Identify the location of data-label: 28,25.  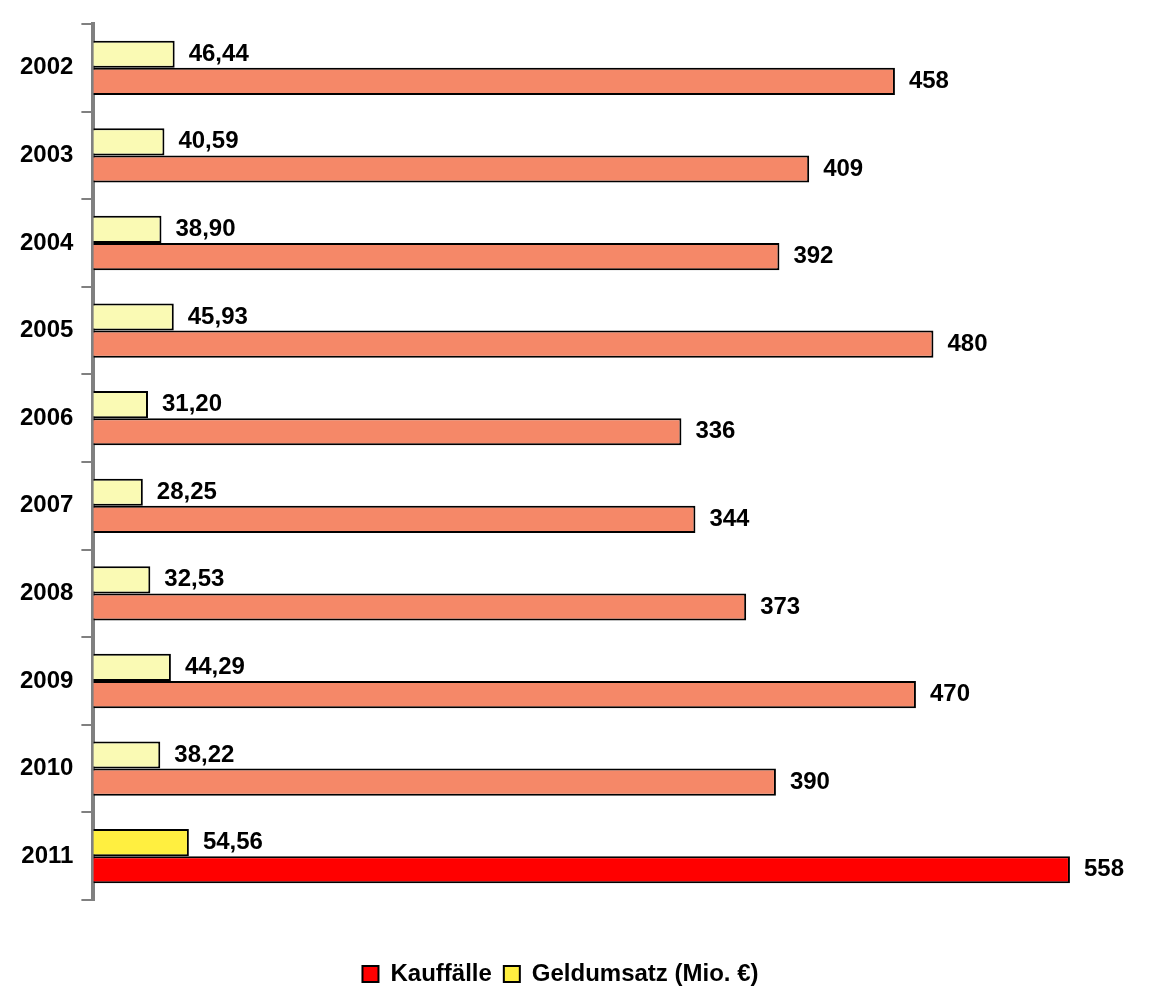
(186, 490).